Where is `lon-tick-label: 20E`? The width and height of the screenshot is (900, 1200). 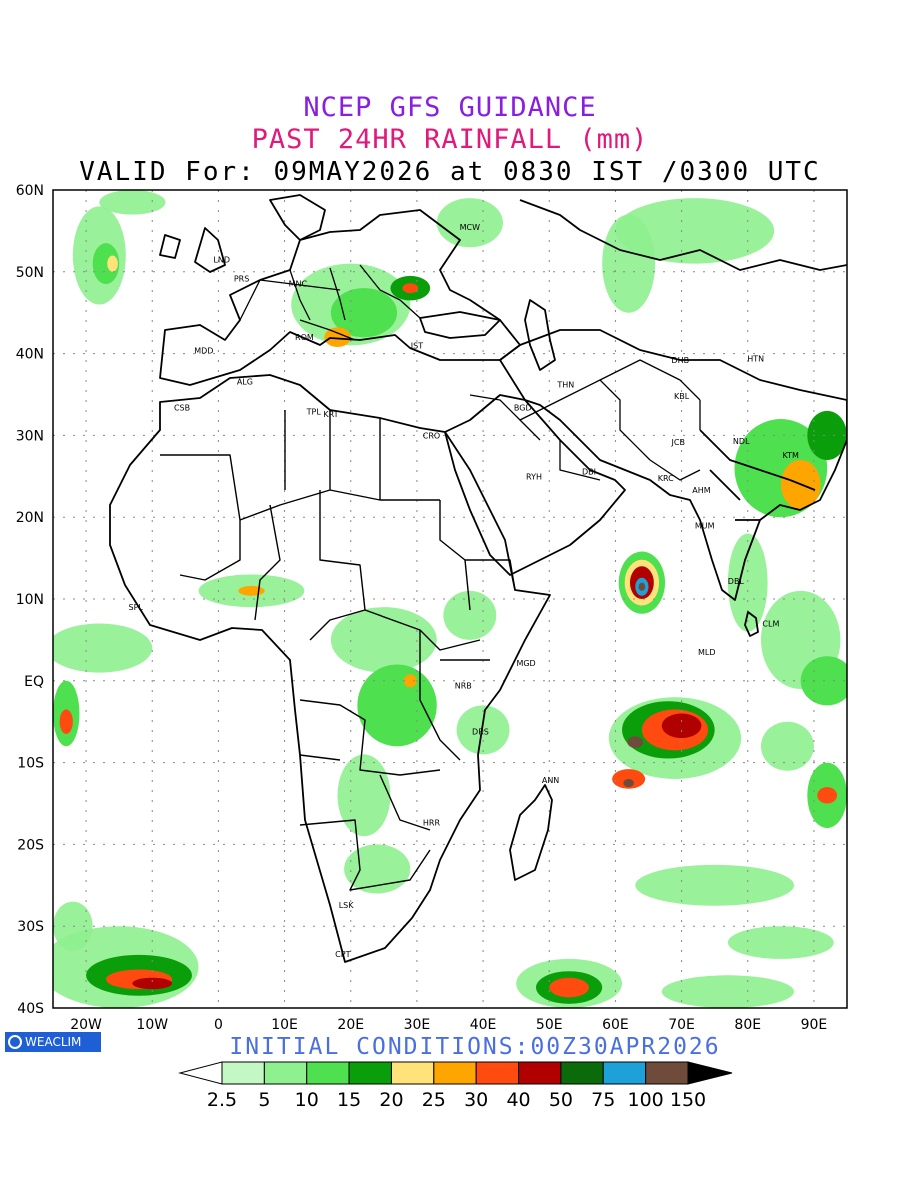 lon-tick-label: 20E is located at coordinates (350, 1025).